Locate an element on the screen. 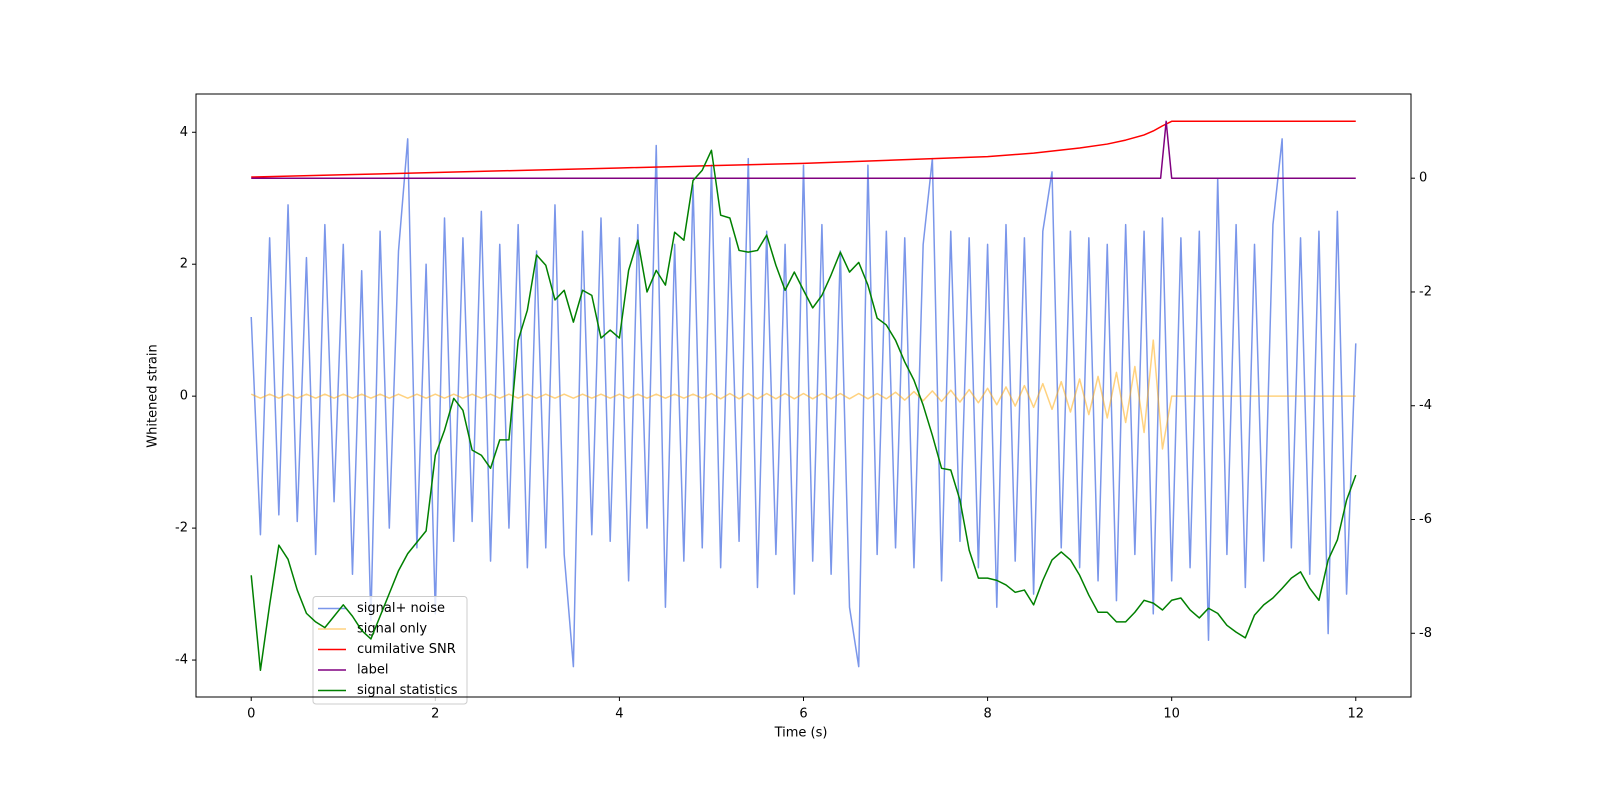 Image resolution: width=1600 pixels, height=800 pixels. legend-label: signal statistics is located at coordinates (407, 690).